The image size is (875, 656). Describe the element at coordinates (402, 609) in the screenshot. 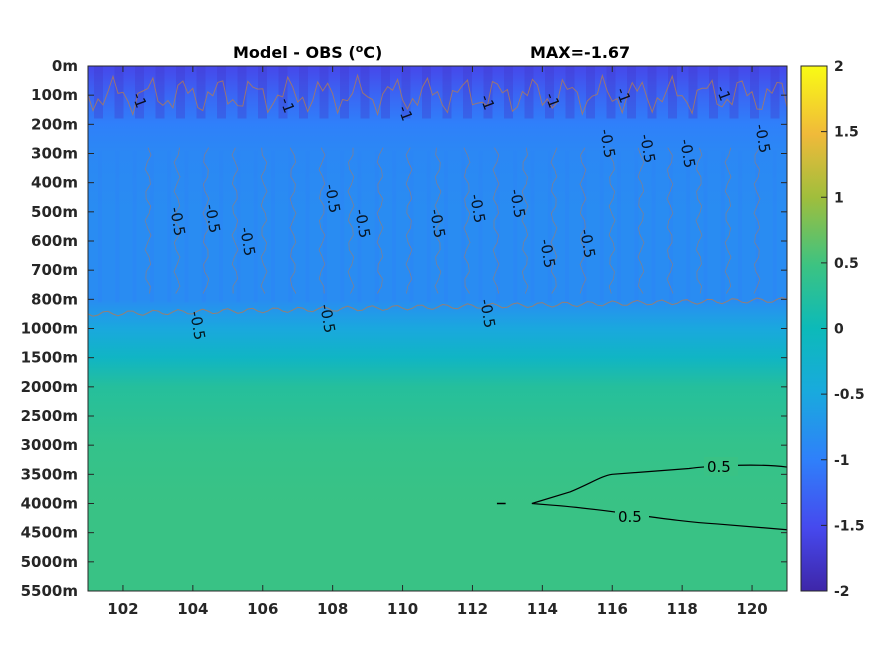

I see `x-tick-label: 110` at that location.